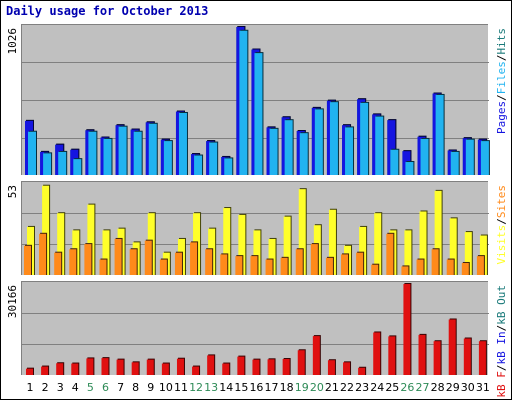  I want to click on day-label: 13, so click(211, 387).